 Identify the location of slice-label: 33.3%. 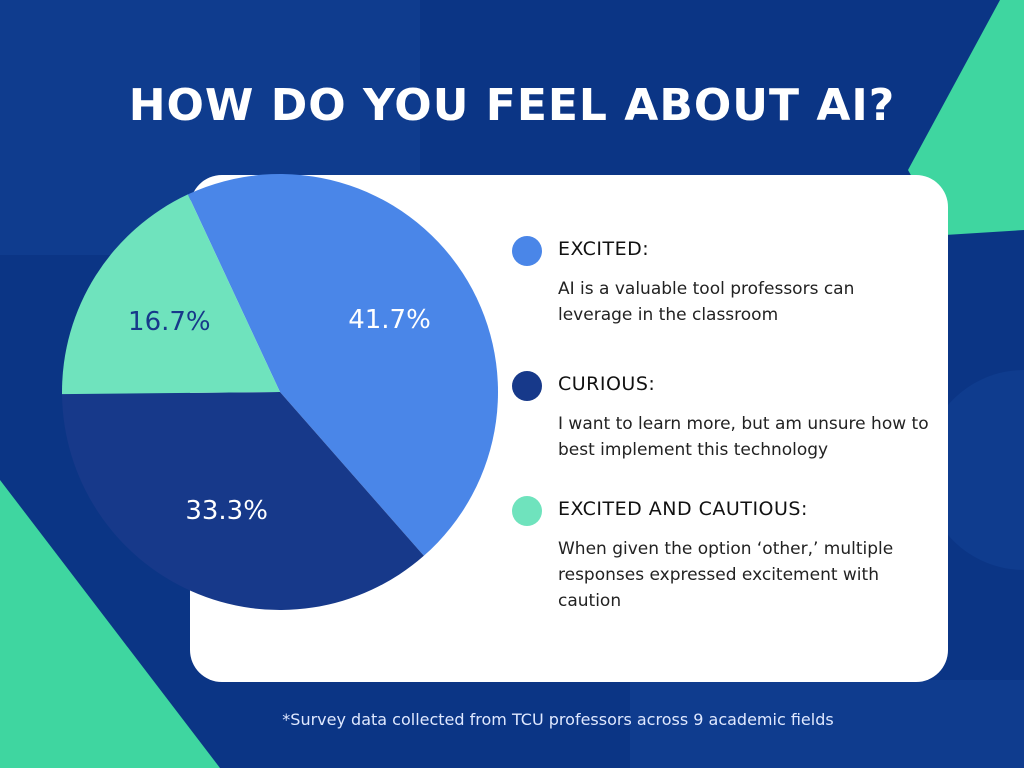
(226, 511).